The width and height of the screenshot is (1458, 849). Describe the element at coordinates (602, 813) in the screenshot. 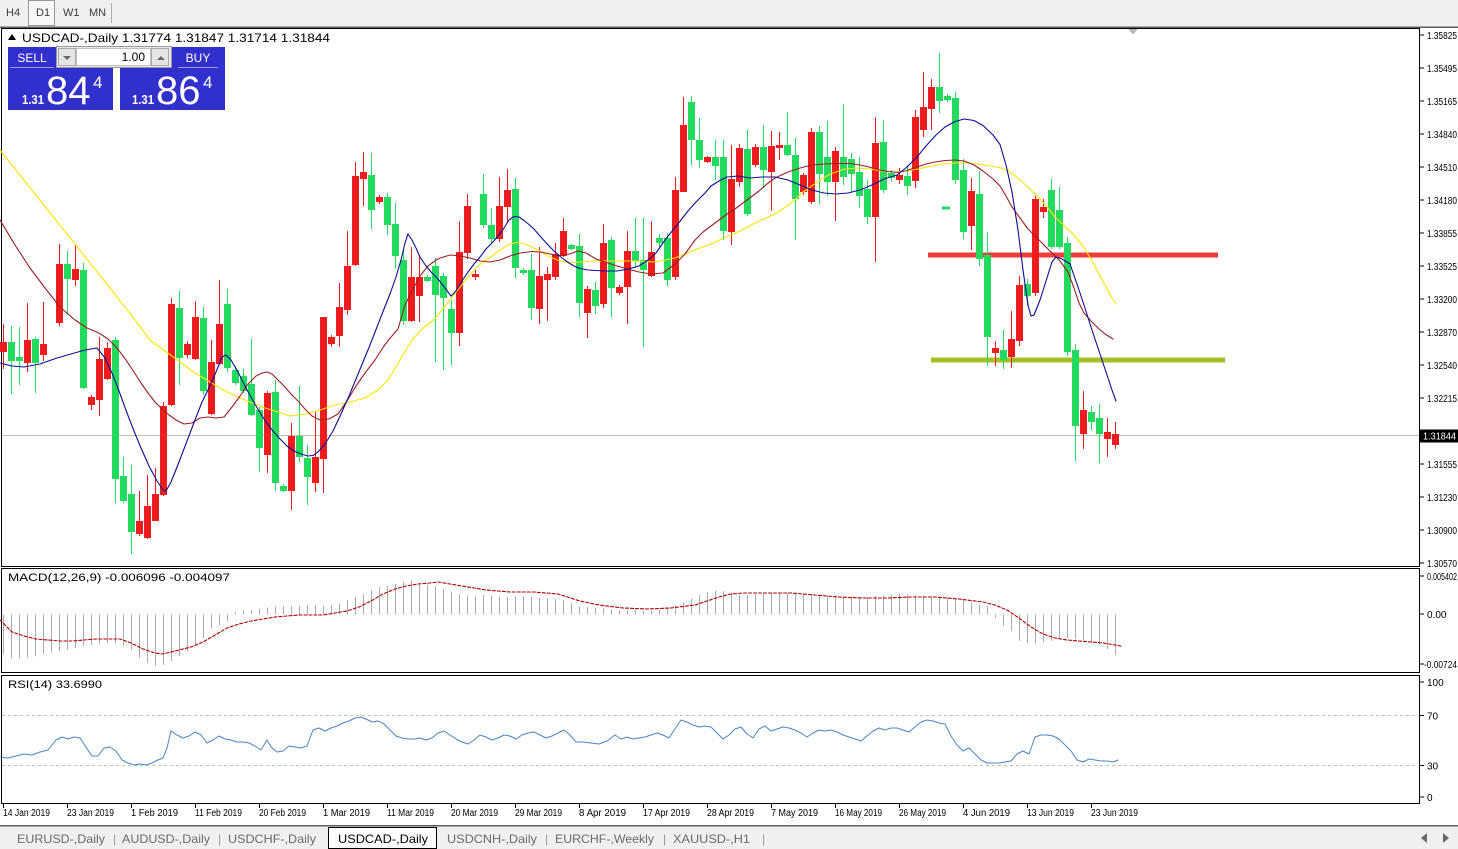

I see `svg-text: 8 Apr 2019` at that location.